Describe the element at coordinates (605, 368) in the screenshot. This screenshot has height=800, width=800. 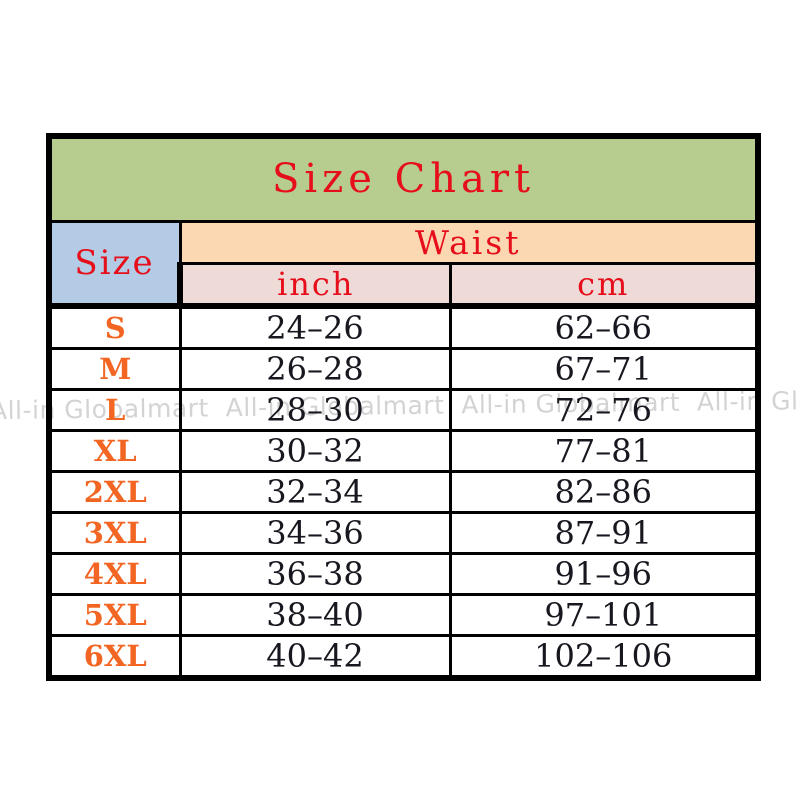
I see `cm-value: 67–71` at that location.